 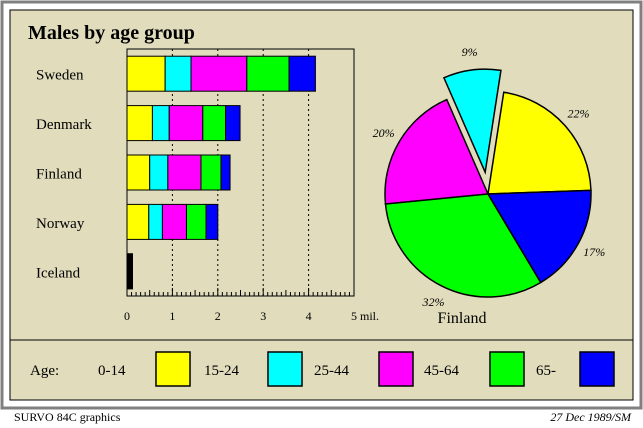 I want to click on category-label: Finland, so click(x=59, y=175).